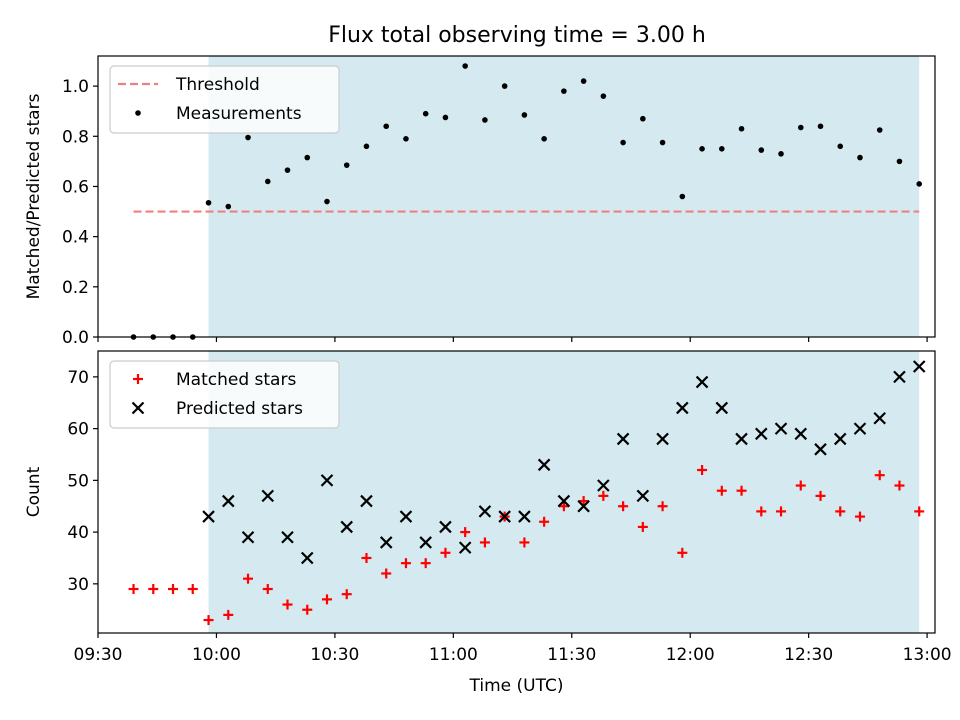  What do you see at coordinates (34, 491) in the screenshot?
I see `y-axis-label: Count` at bounding box center [34, 491].